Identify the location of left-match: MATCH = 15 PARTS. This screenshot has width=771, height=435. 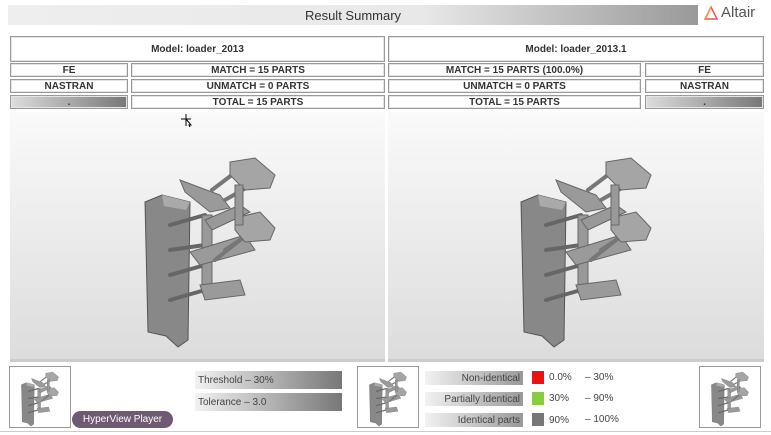
(258, 70).